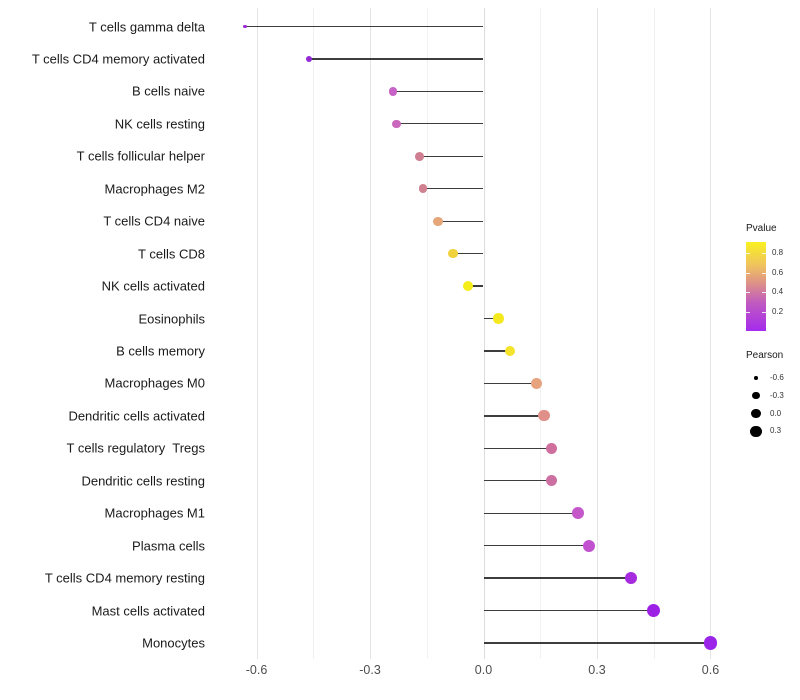  Describe the element at coordinates (168, 91) in the screenshot. I see `category-label: B cells naive` at that location.